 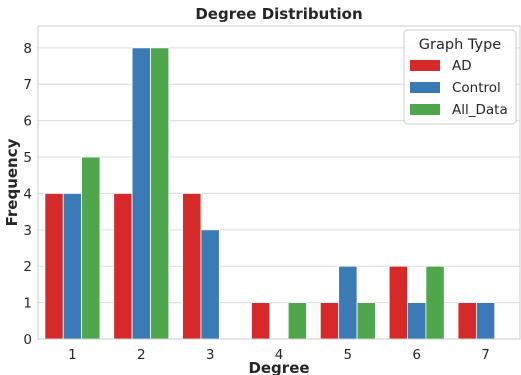 I want to click on x-tick-label: 1, so click(x=72, y=355).